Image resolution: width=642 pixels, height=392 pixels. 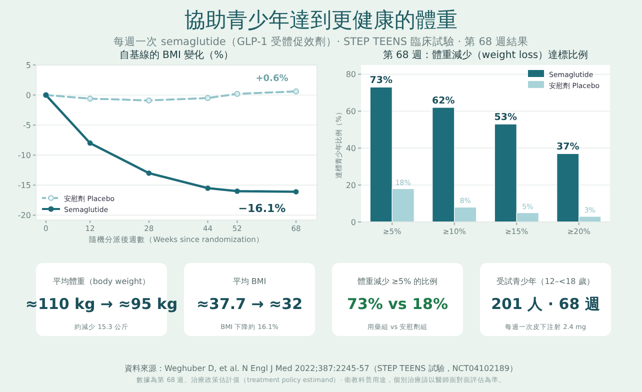 I want to click on y-tick-label: -20, so click(x=24, y=215).